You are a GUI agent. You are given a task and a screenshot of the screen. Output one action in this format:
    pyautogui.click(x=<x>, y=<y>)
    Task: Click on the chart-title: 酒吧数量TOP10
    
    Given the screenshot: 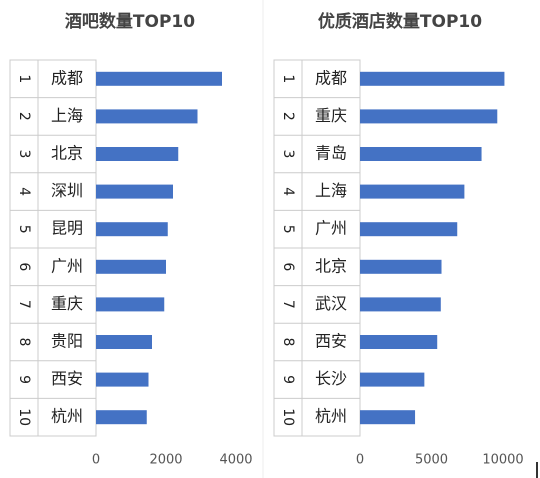 What is the action you would take?
    pyautogui.click(x=130, y=21)
    